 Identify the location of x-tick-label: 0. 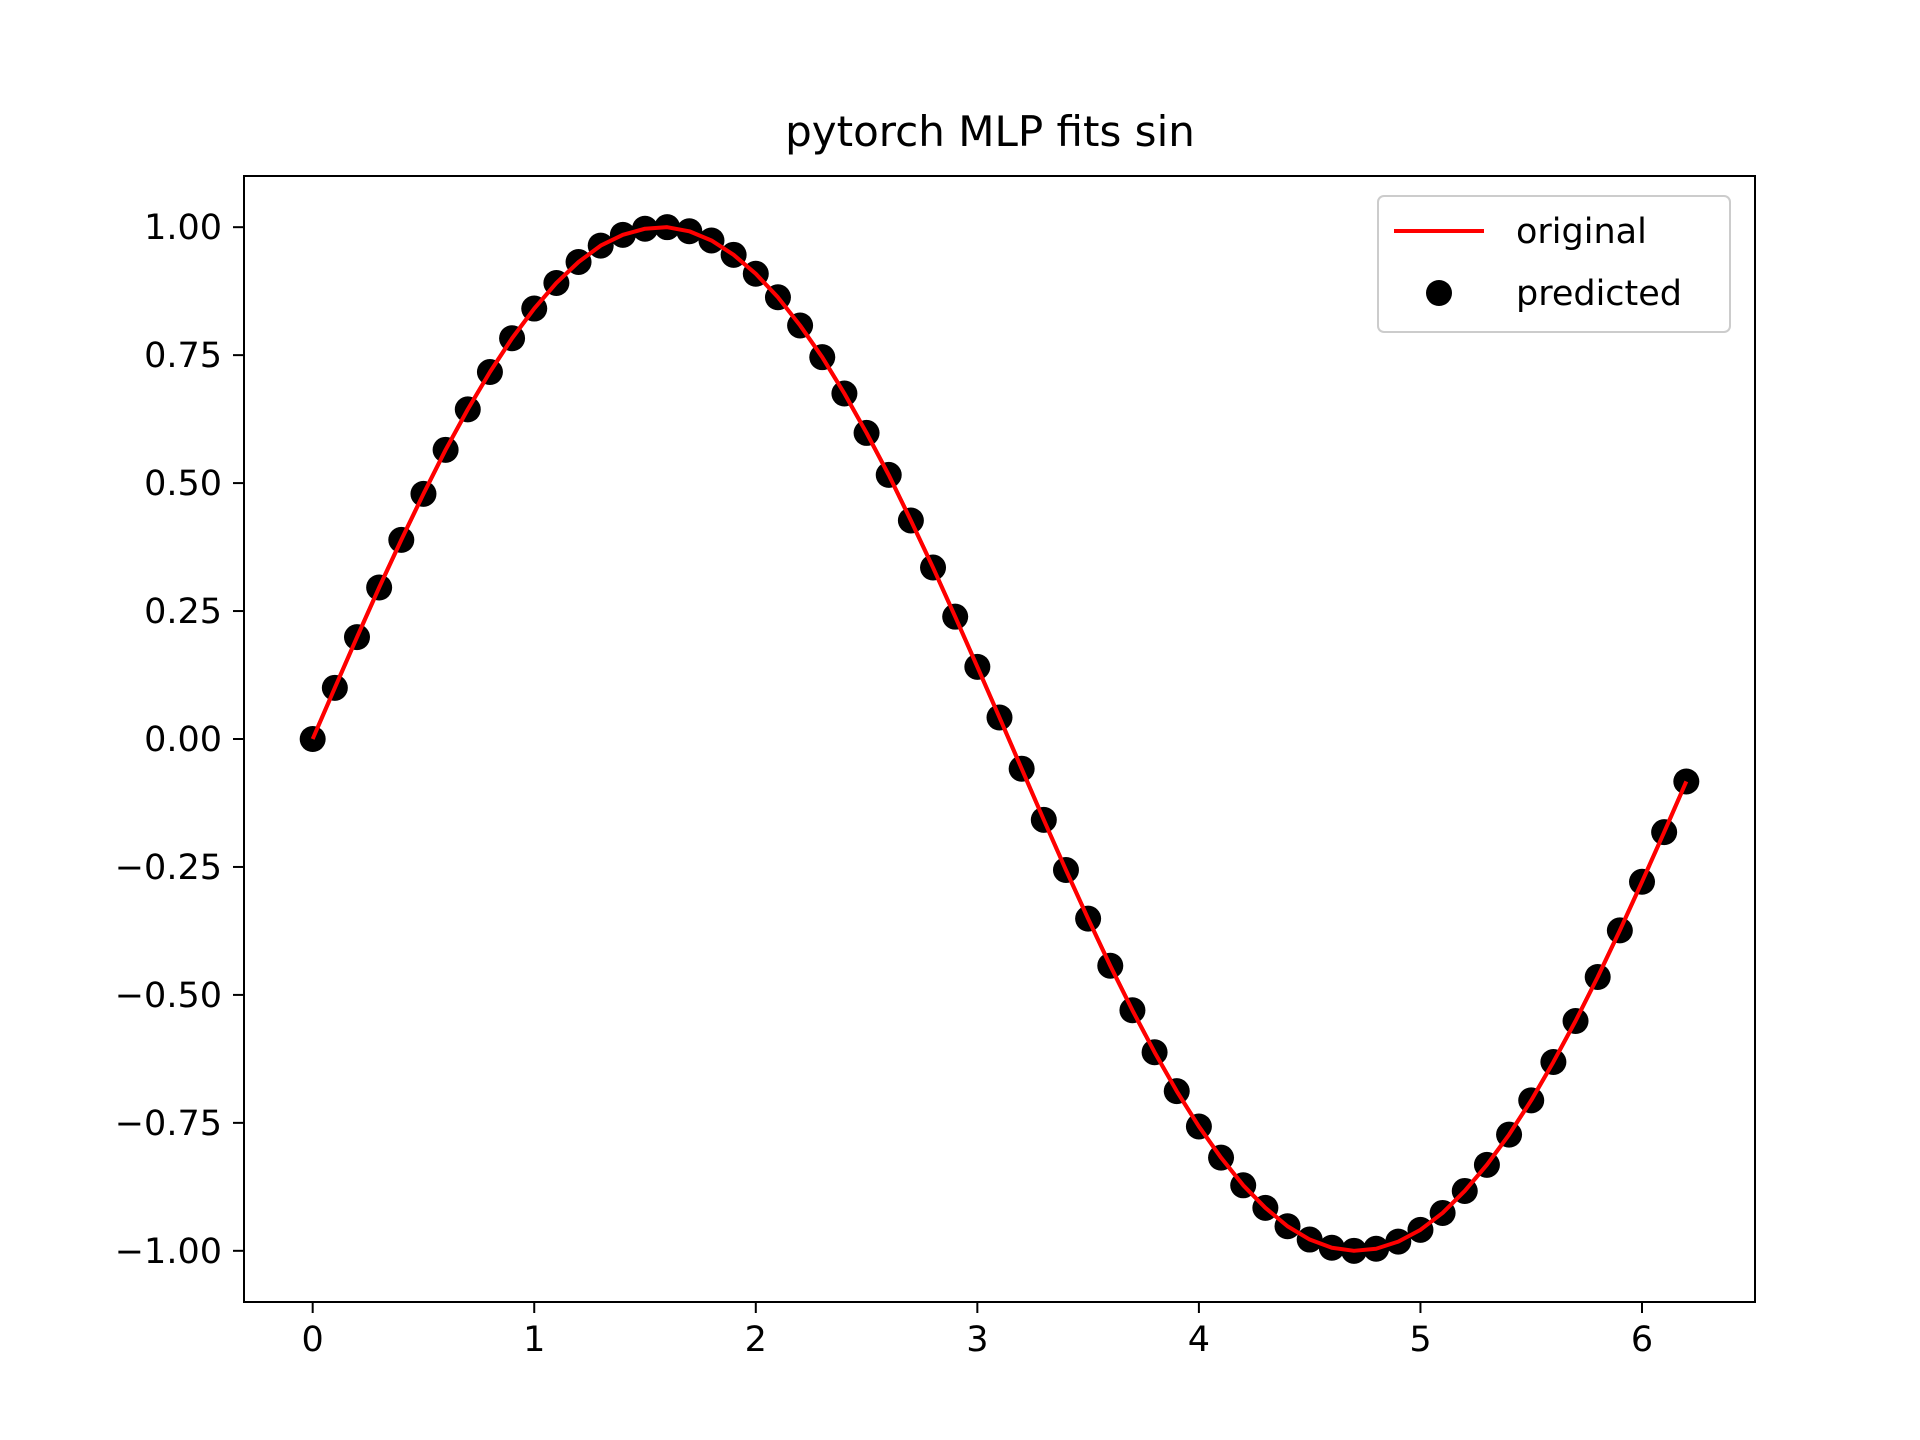
(313, 1340).